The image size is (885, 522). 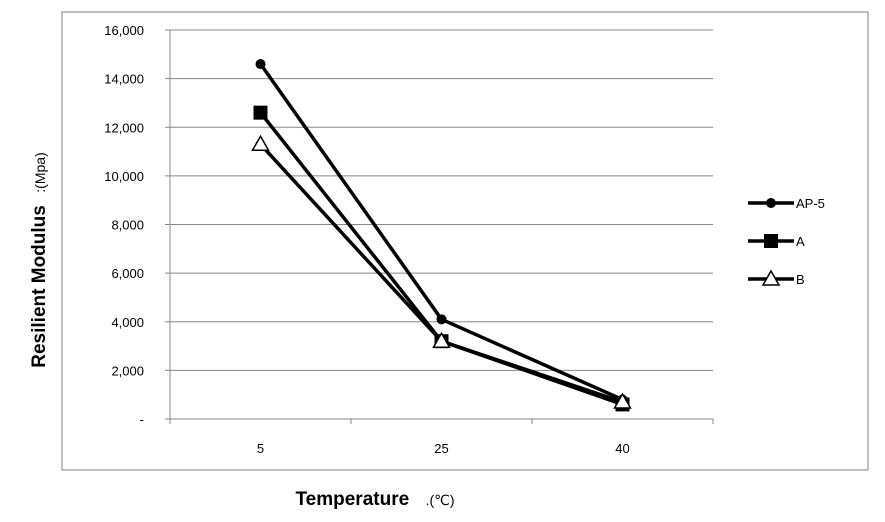 What do you see at coordinates (40, 172) in the screenshot?
I see `y-axis-unit: :(Mpa)` at bounding box center [40, 172].